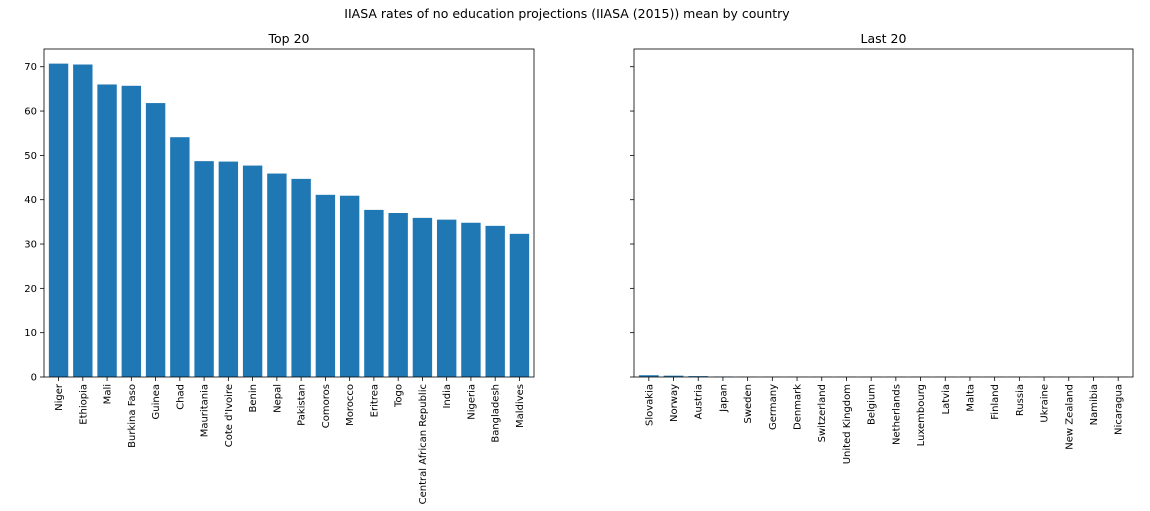  What do you see at coordinates (59, 397) in the screenshot?
I see `x-tick-label: Niger` at bounding box center [59, 397].